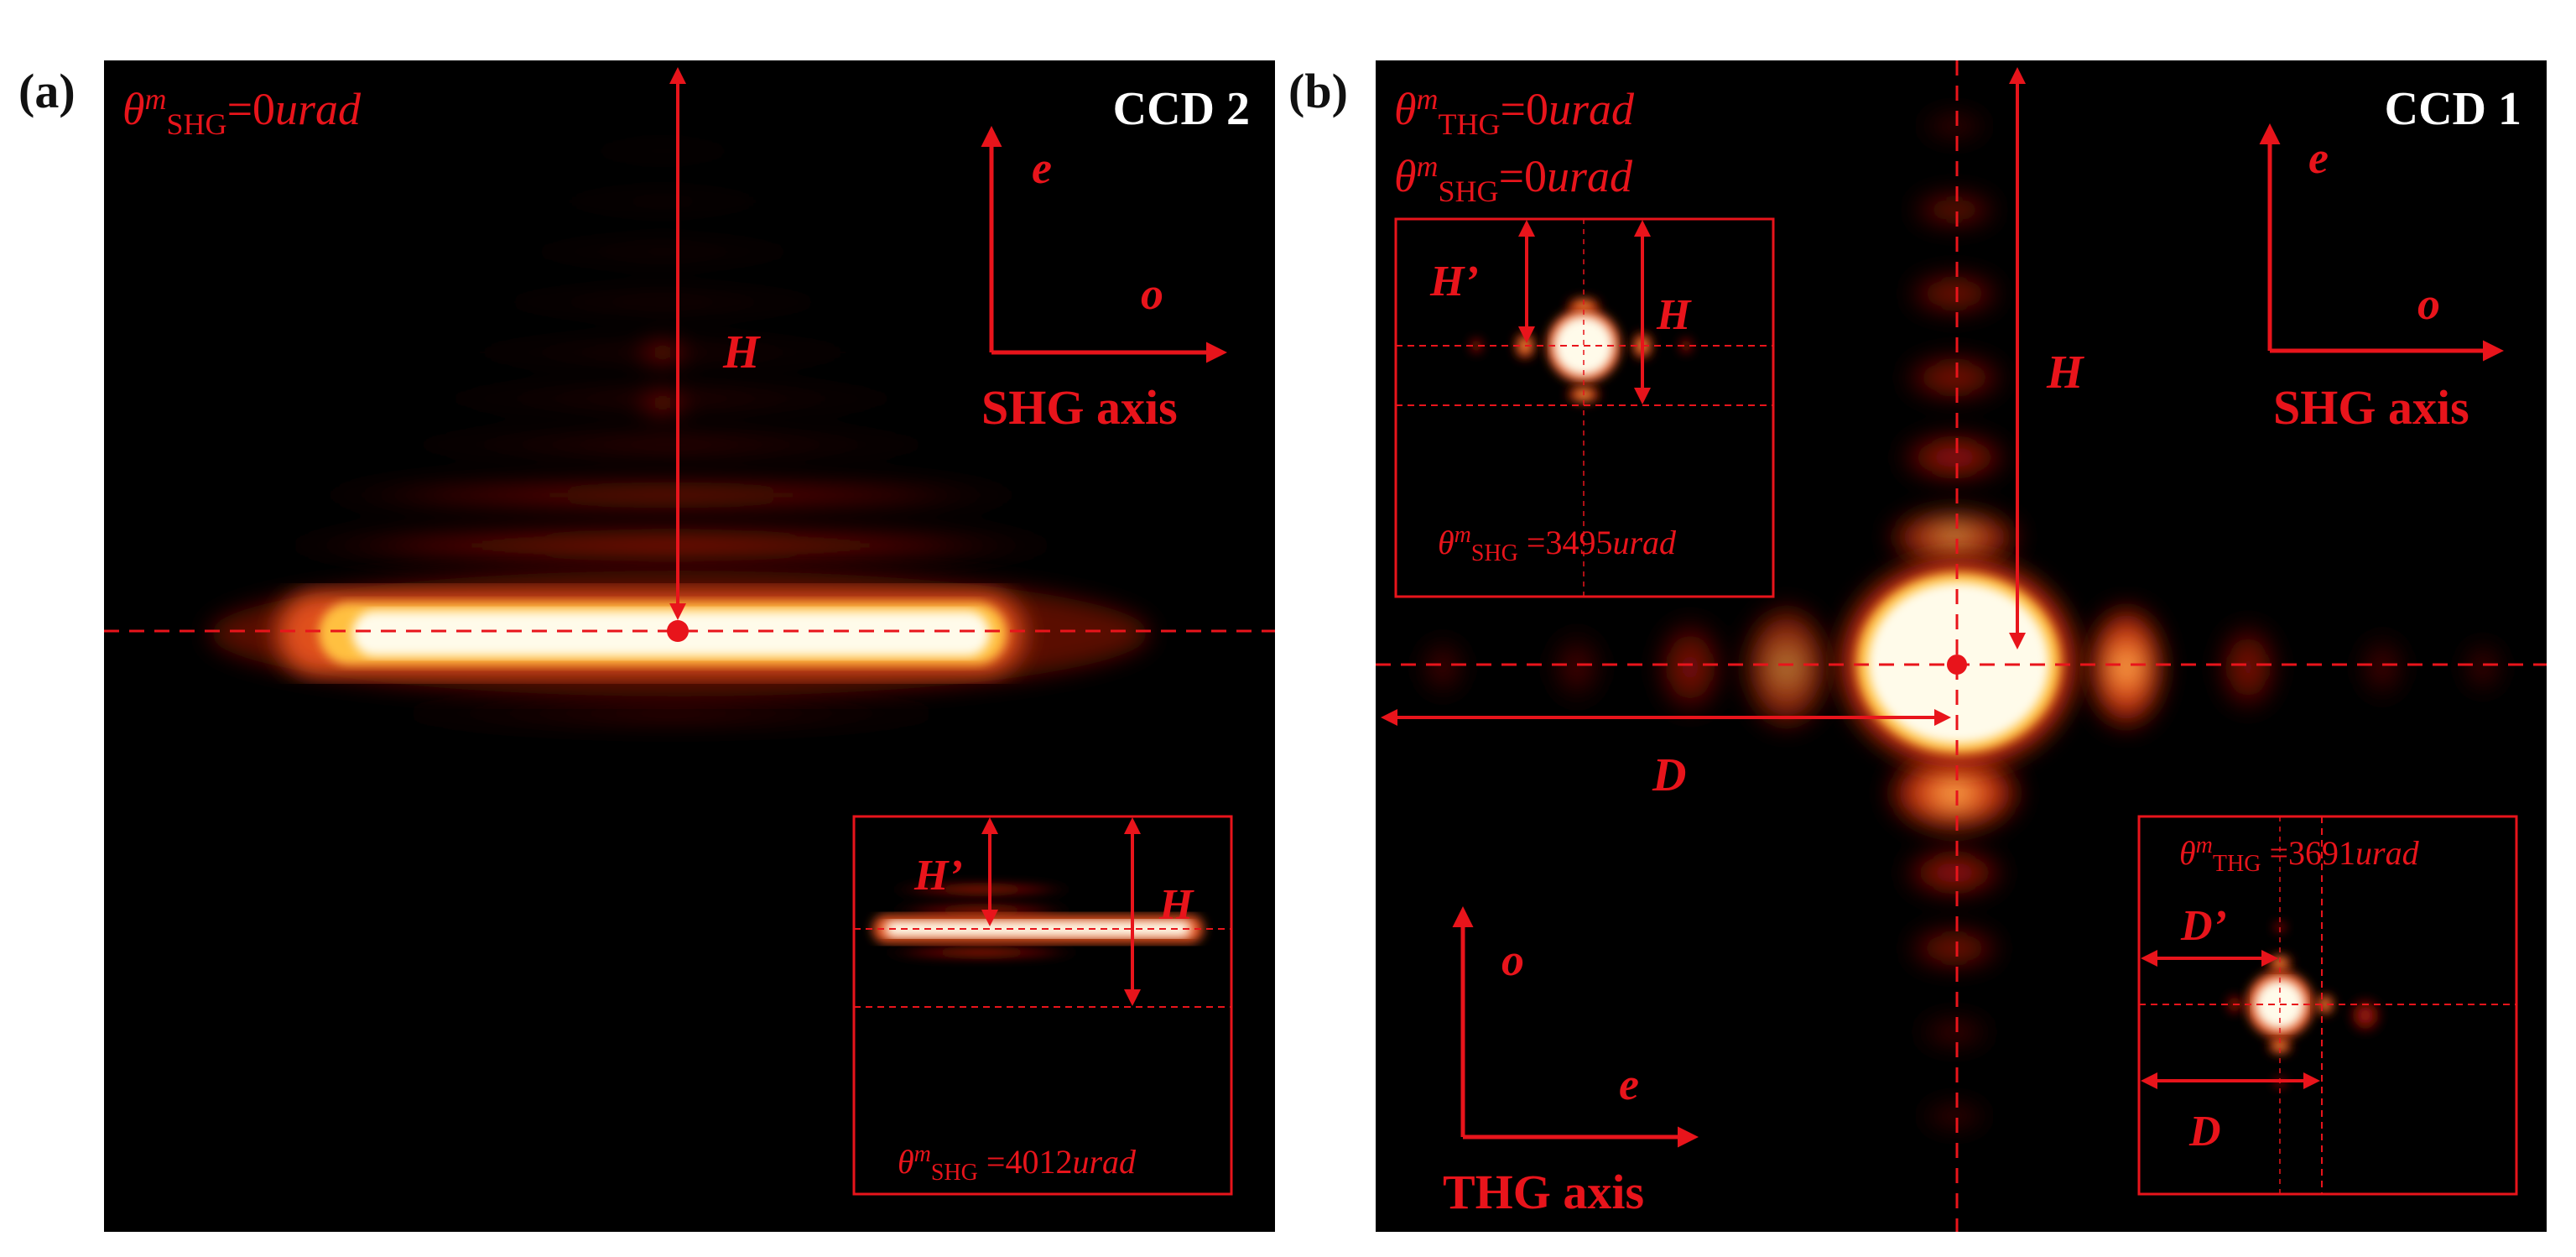 Image resolution: width=2576 pixels, height=1257 pixels. What do you see at coordinates (1017, 1163) in the screenshot?
I see `panel-a-inset-angle: θmSHG =4012urad` at bounding box center [1017, 1163].